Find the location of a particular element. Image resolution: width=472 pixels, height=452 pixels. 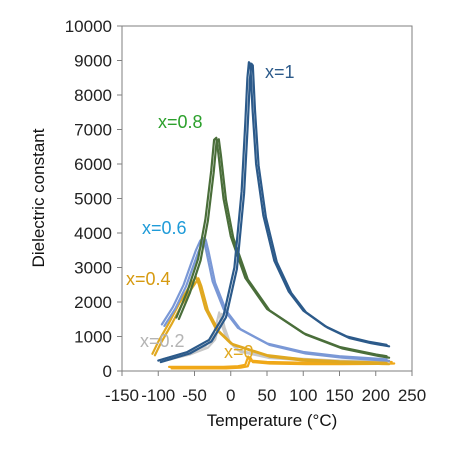

x-axis: -150 -100 -50 0 50 100 150 200 250 is located at coordinates (265, 388).